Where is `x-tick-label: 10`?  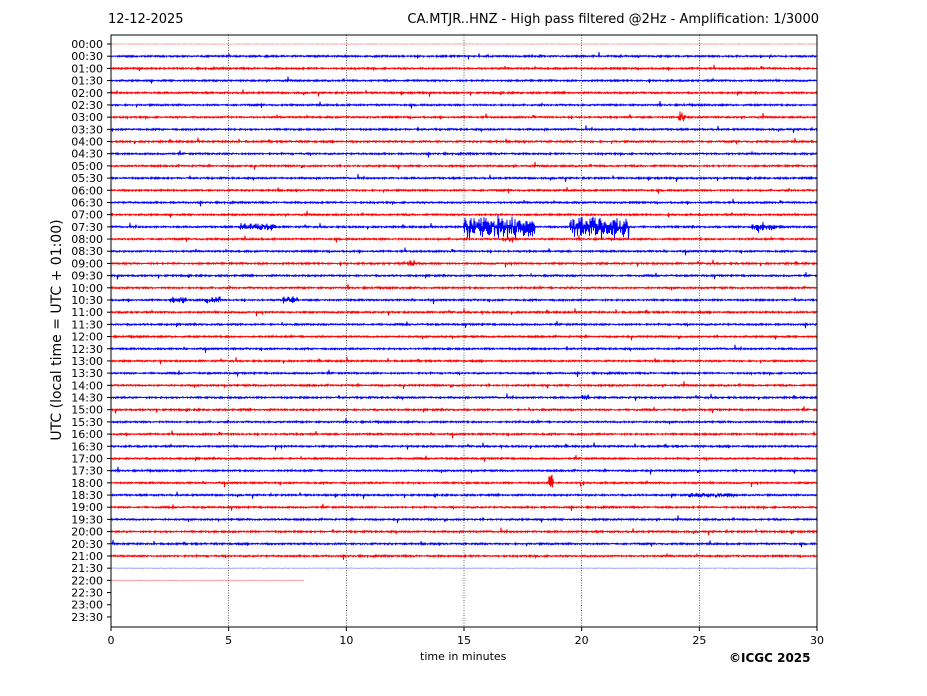
x-tick-label: 10 is located at coordinates (346, 640).